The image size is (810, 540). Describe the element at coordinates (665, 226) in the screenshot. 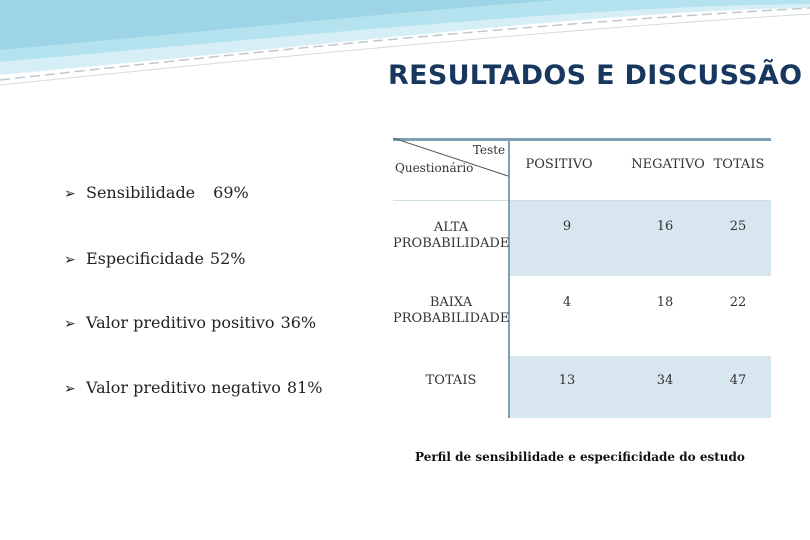

I see `cell-alta-negativo: 16` at that location.